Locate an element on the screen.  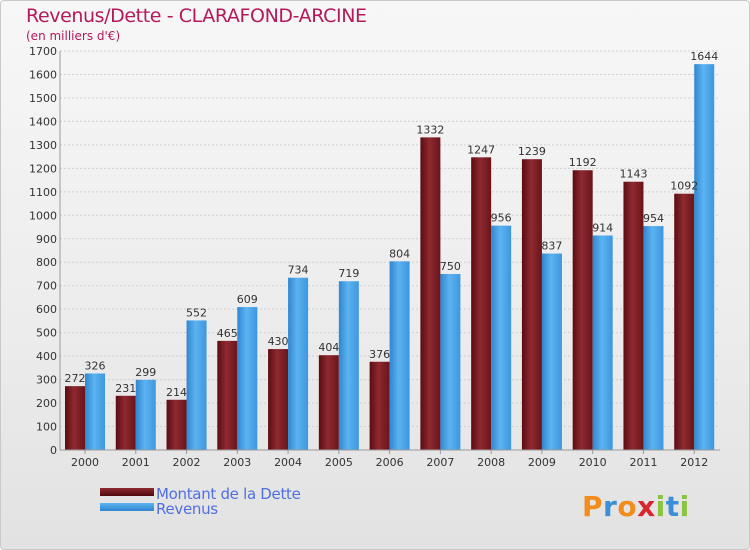
data-label-dette-2002: 214 is located at coordinates (176, 392).